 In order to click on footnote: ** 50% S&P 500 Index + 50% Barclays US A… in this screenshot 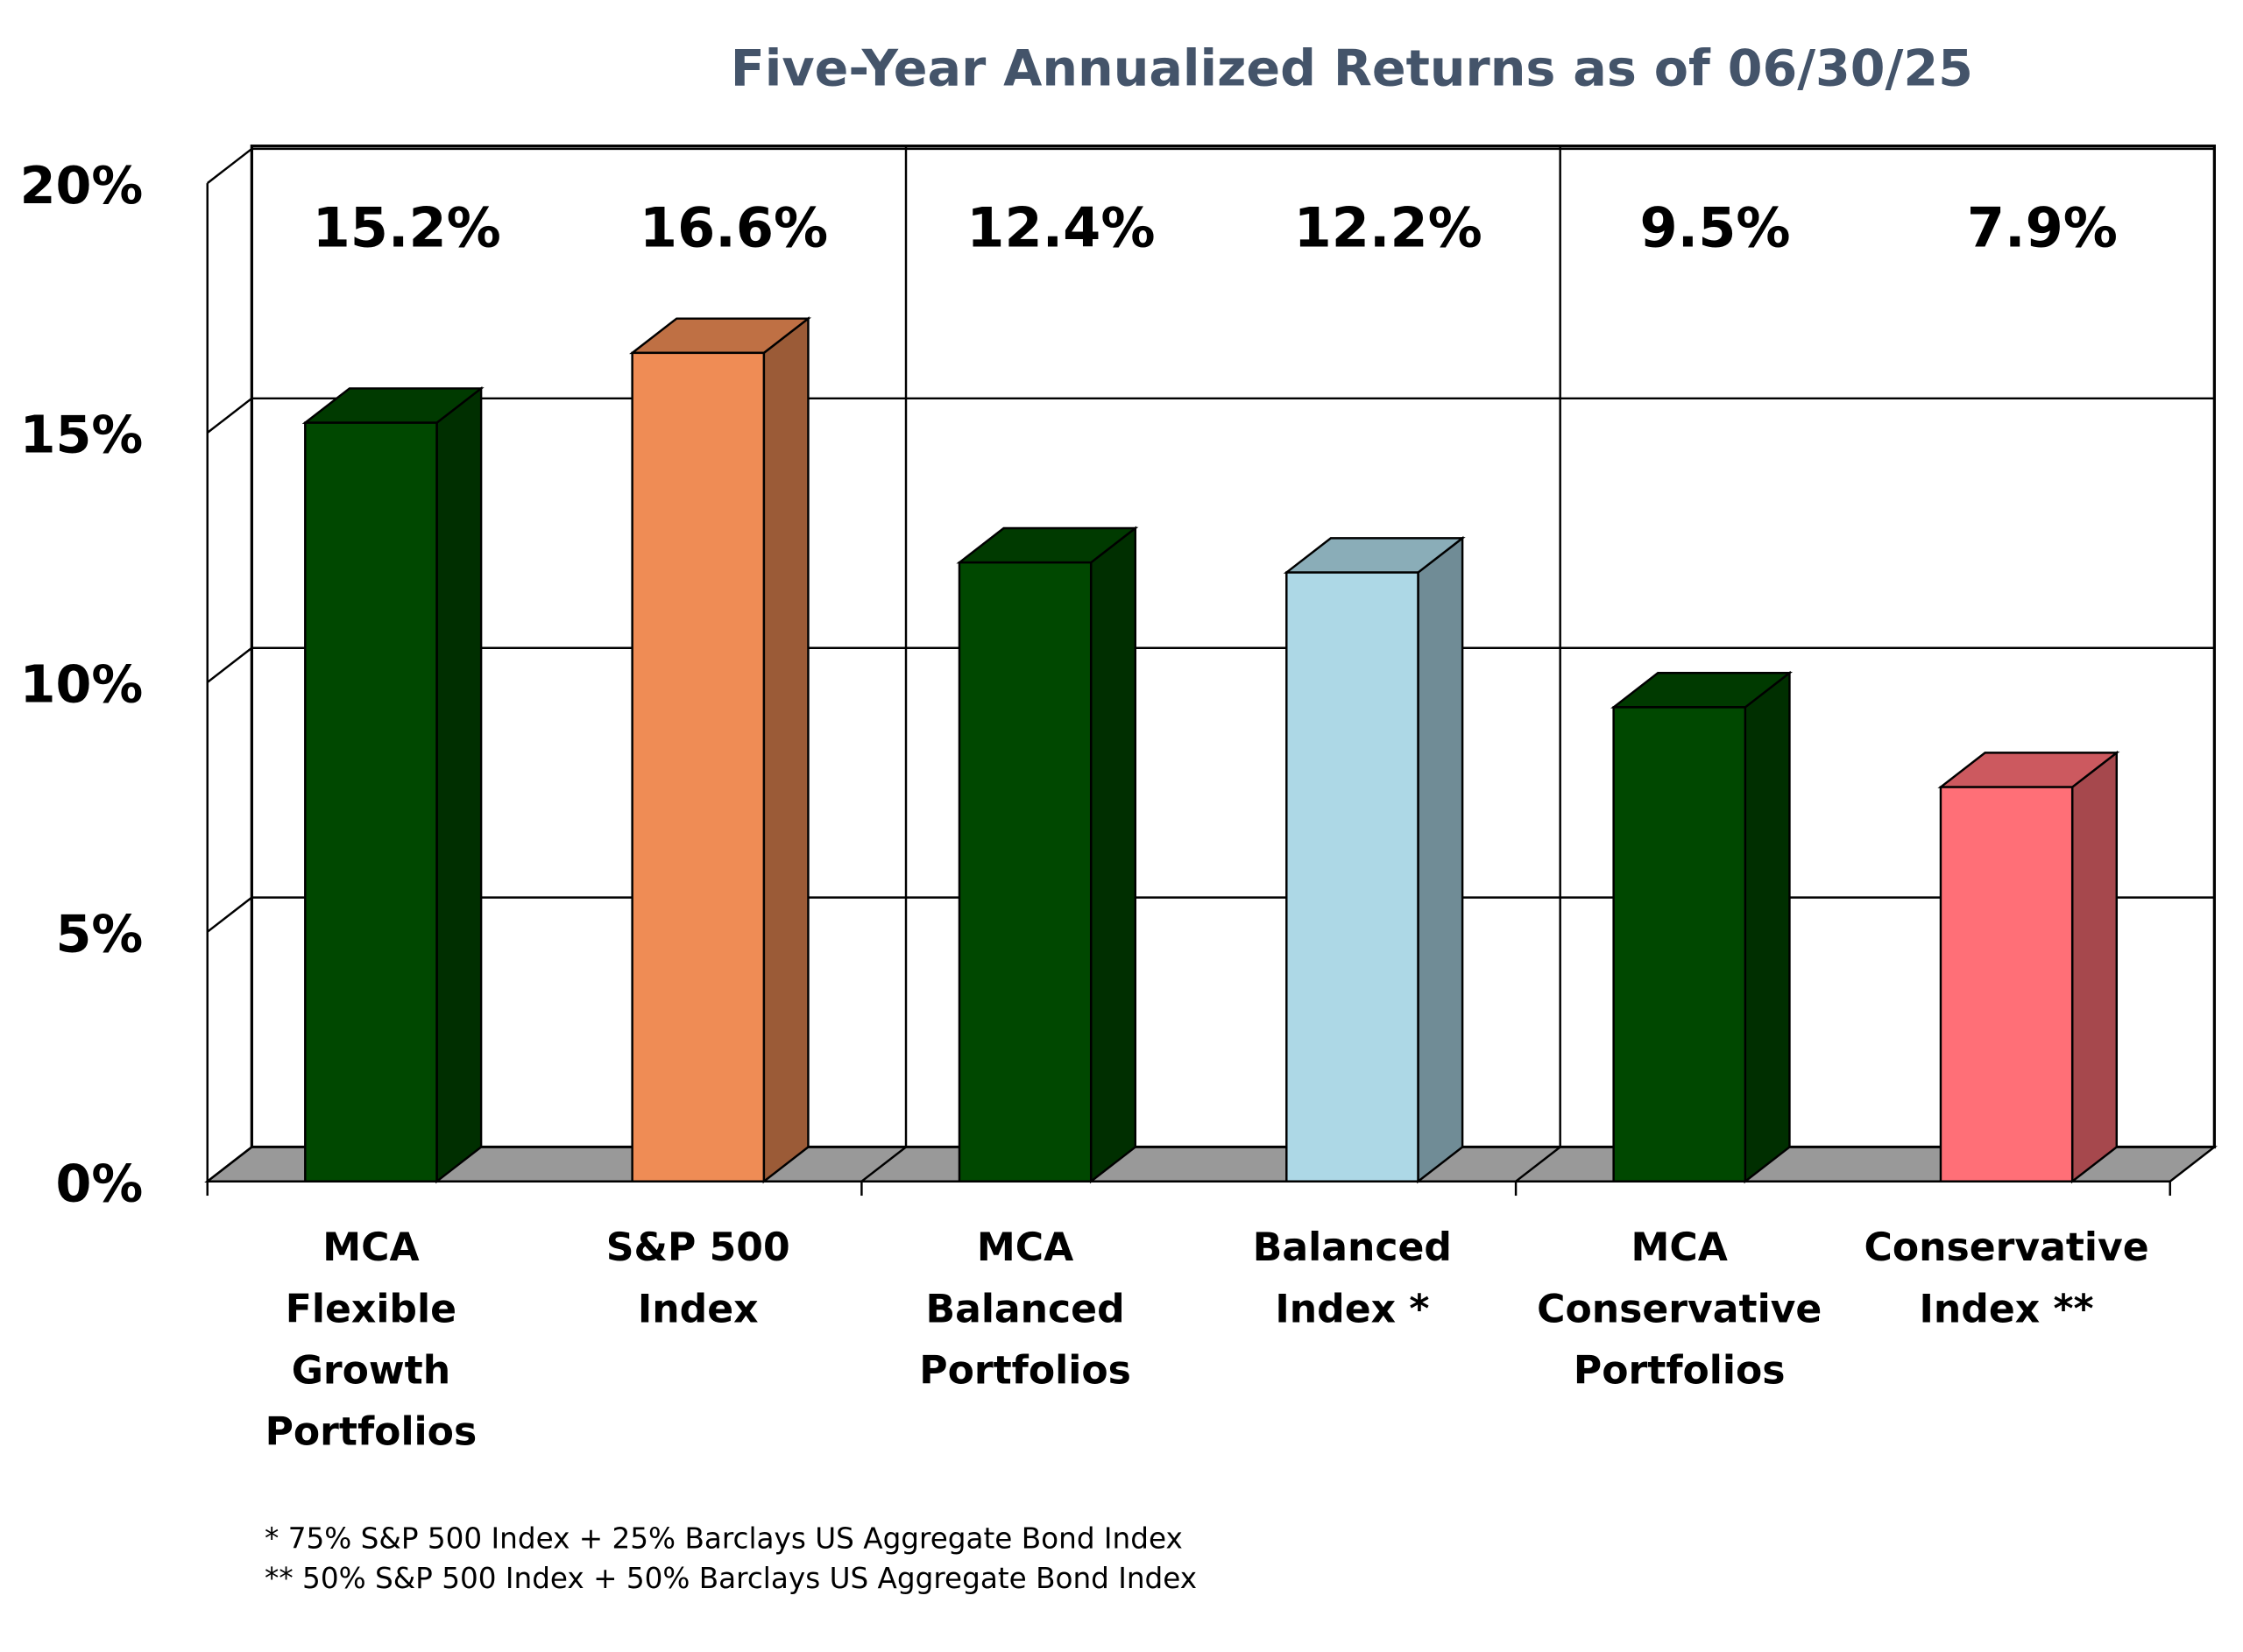, I will do `click(731, 1578)`.